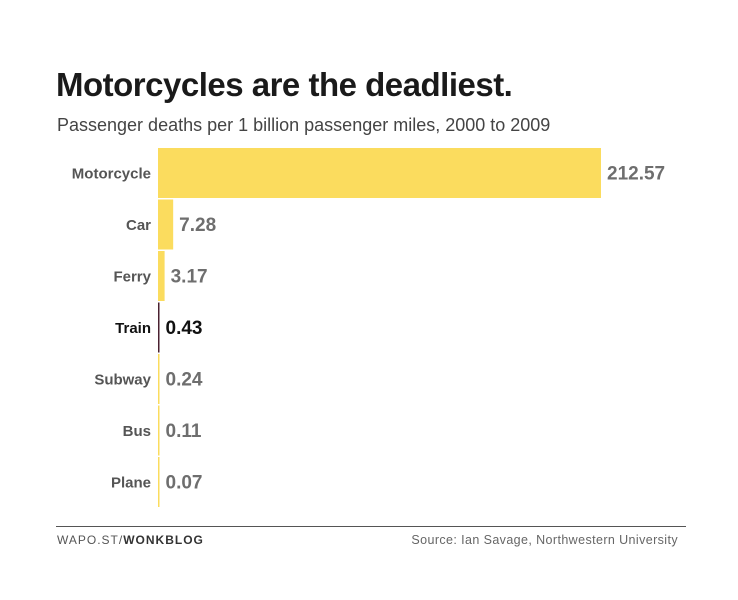 This screenshot has height=600, width=738. What do you see at coordinates (371, 526) in the screenshot?
I see `footer-divider` at bounding box center [371, 526].